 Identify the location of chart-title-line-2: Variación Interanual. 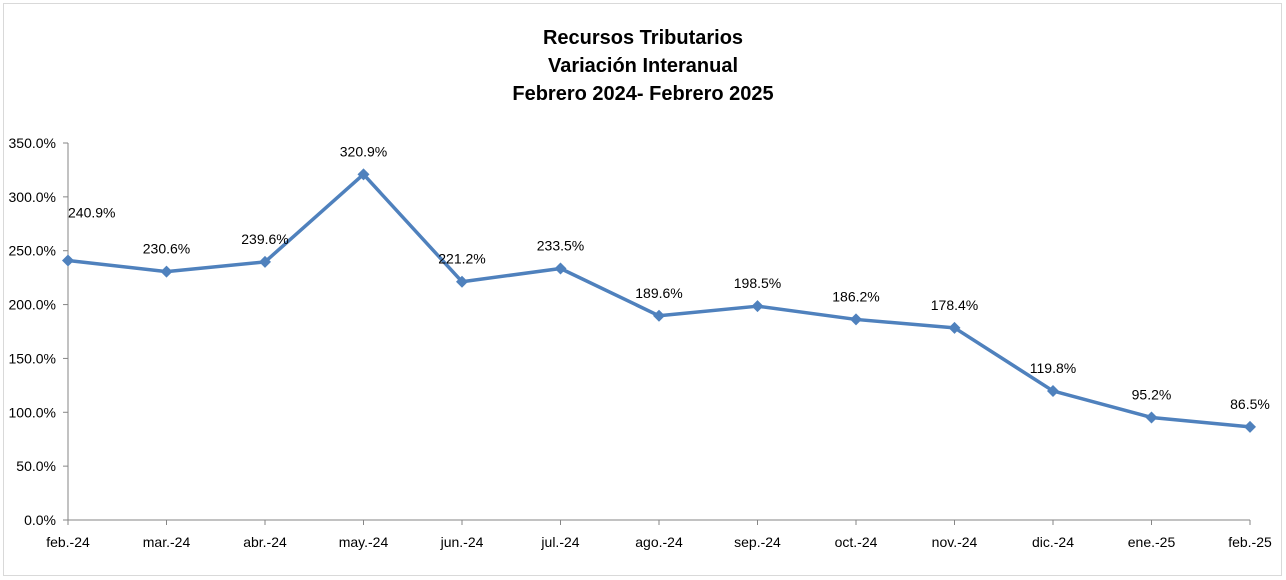
(643, 66).